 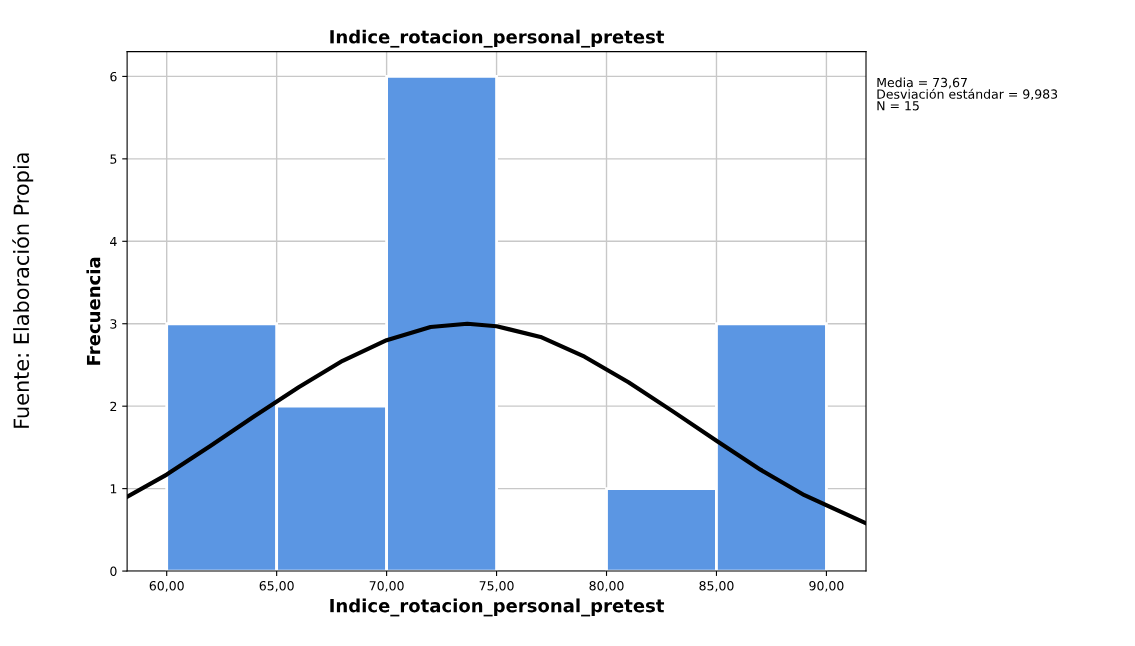 What do you see at coordinates (113, 571) in the screenshot?
I see `y-tick-label: 0` at bounding box center [113, 571].